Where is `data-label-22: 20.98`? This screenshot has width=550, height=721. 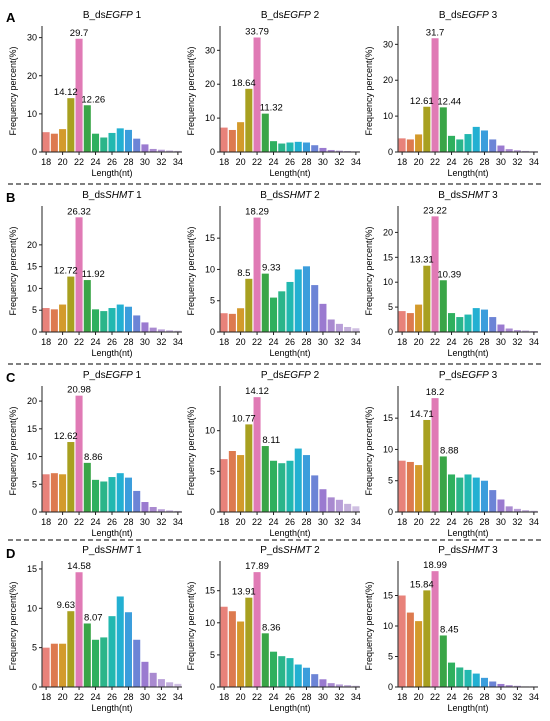
data-label-22: 20.98 is located at coordinates (79, 390).